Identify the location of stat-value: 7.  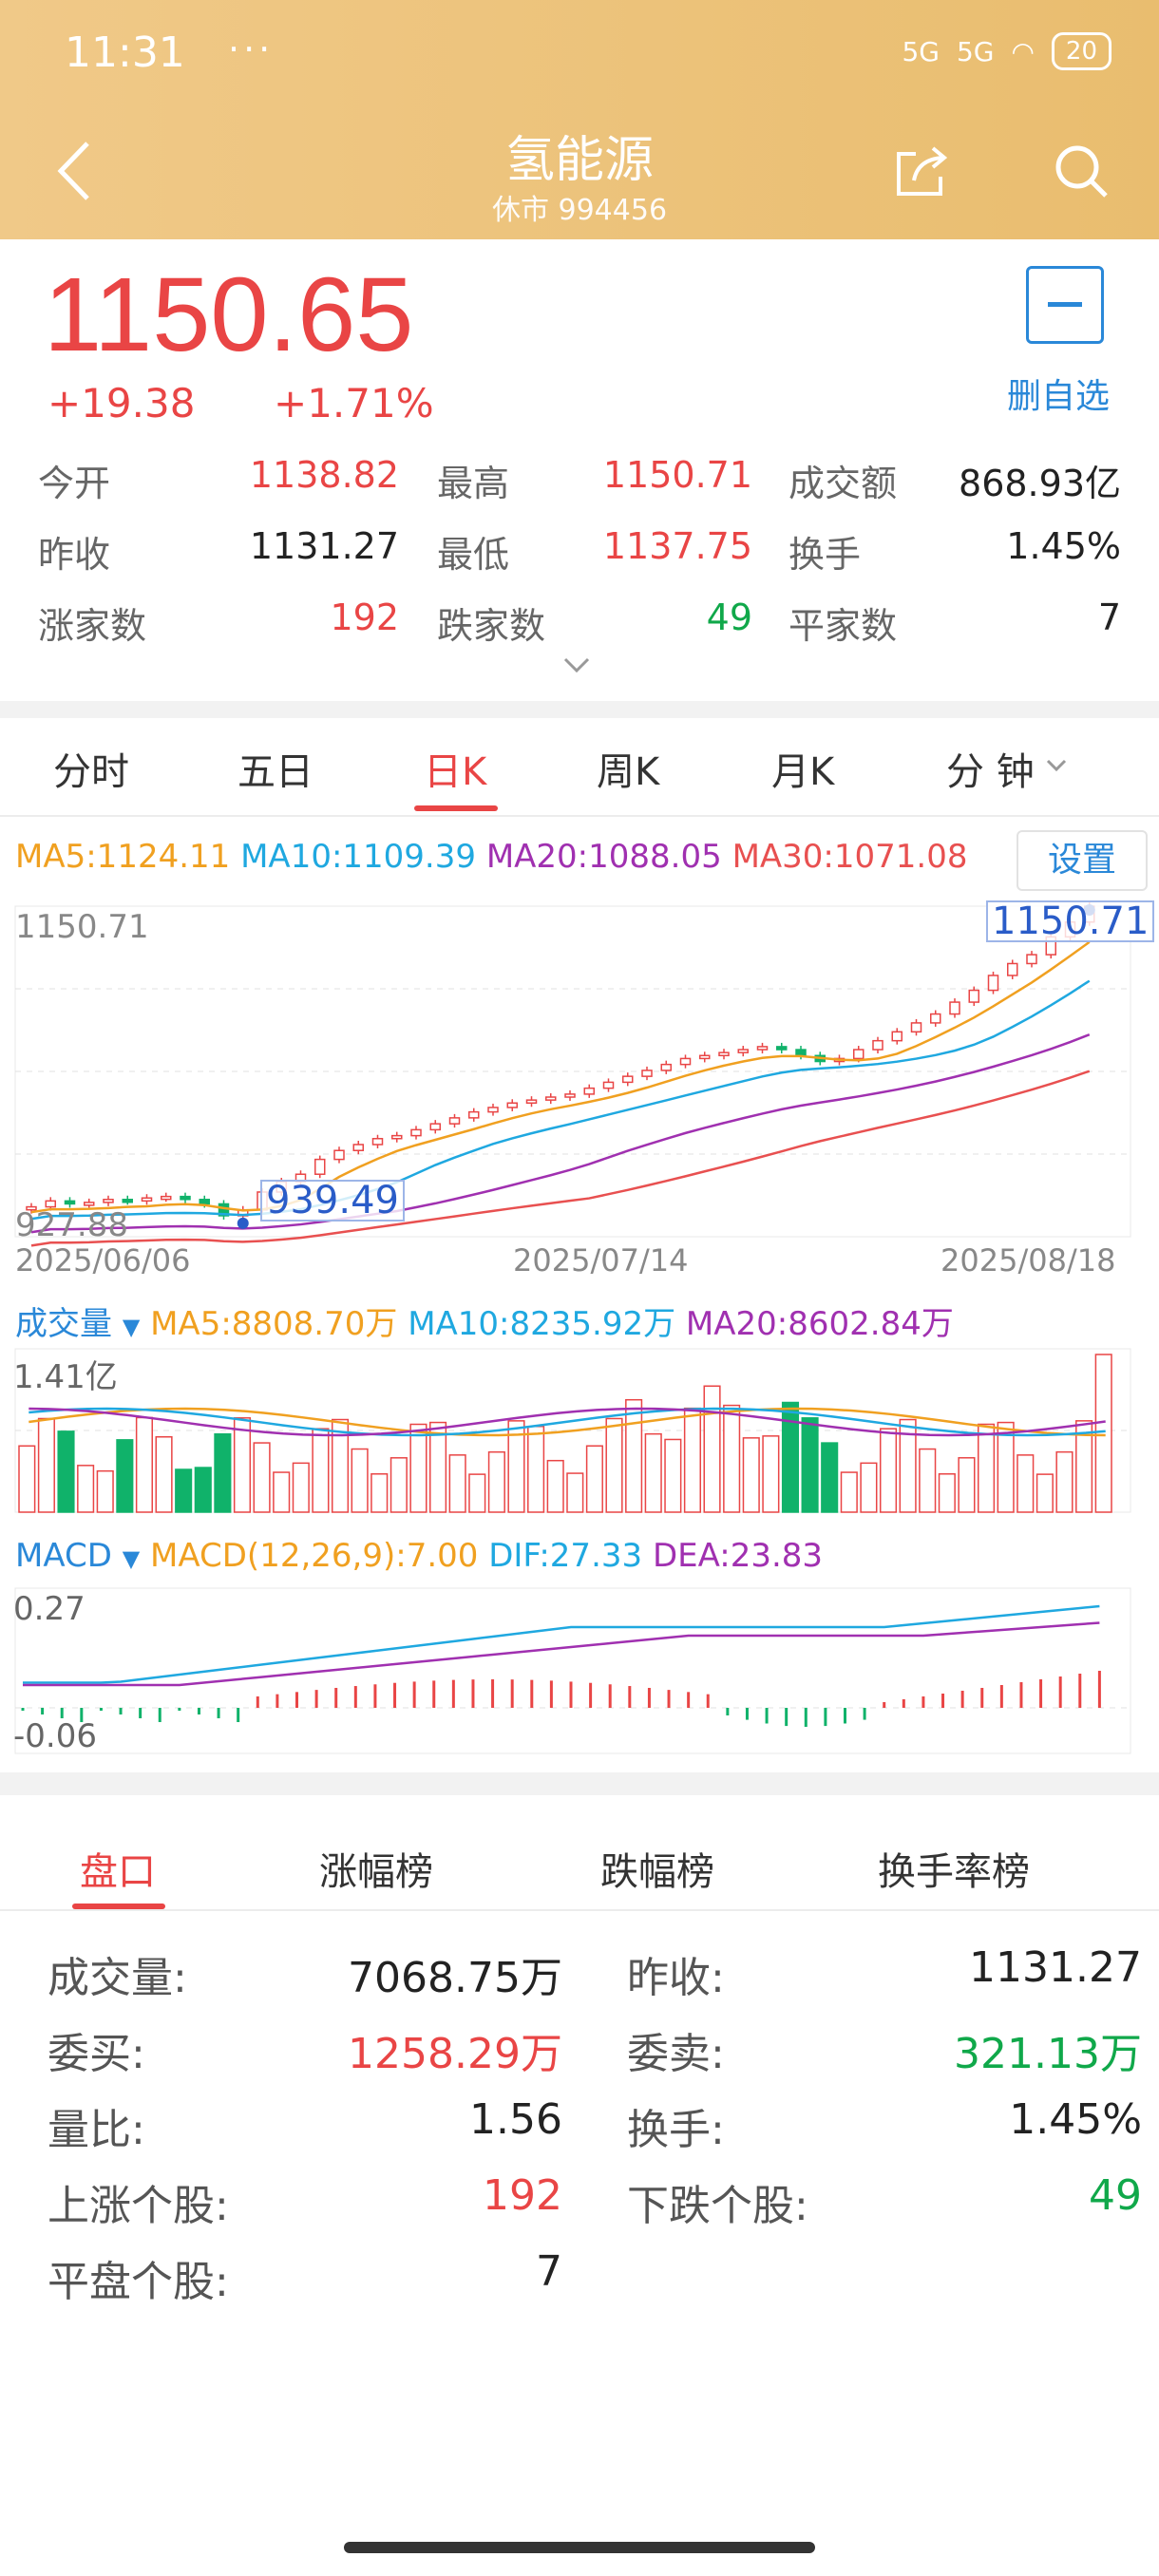
(1109, 617).